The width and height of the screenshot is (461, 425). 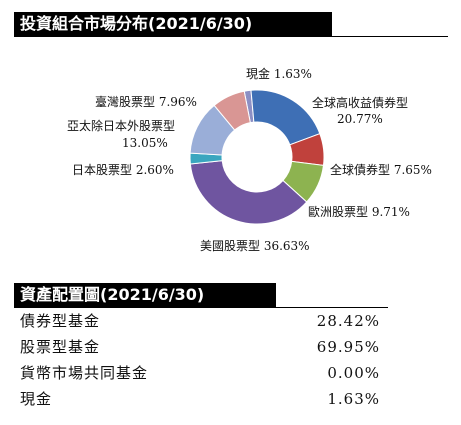 I want to click on allocation-row-equity-fund: 股票型基金 69.95%, so click(x=200, y=347).